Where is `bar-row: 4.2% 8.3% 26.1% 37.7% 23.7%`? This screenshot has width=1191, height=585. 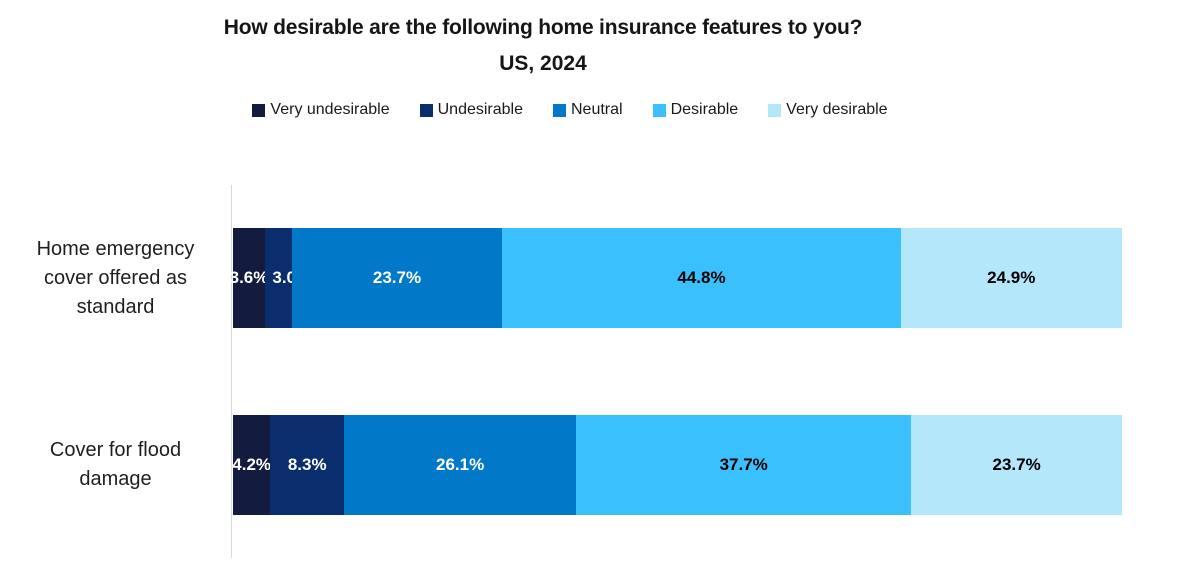 bar-row: 4.2% 8.3% 26.1% 37.7% 23.7% is located at coordinates (677, 465).